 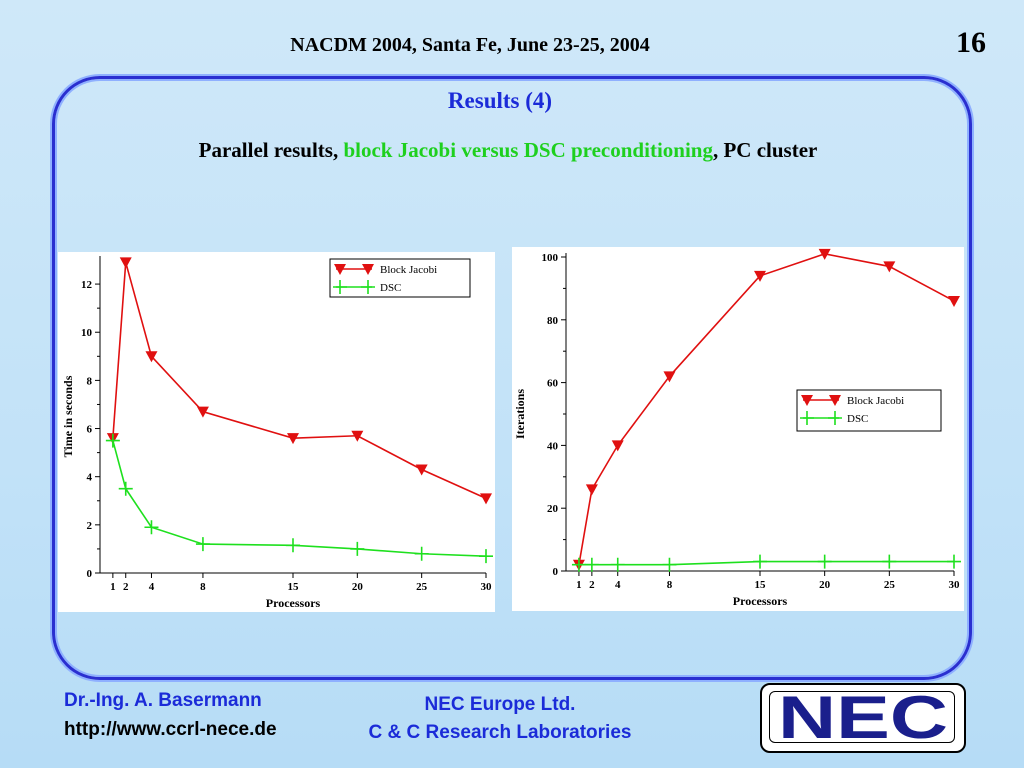 I want to click on y-tick-label: 10, so click(x=87, y=333).